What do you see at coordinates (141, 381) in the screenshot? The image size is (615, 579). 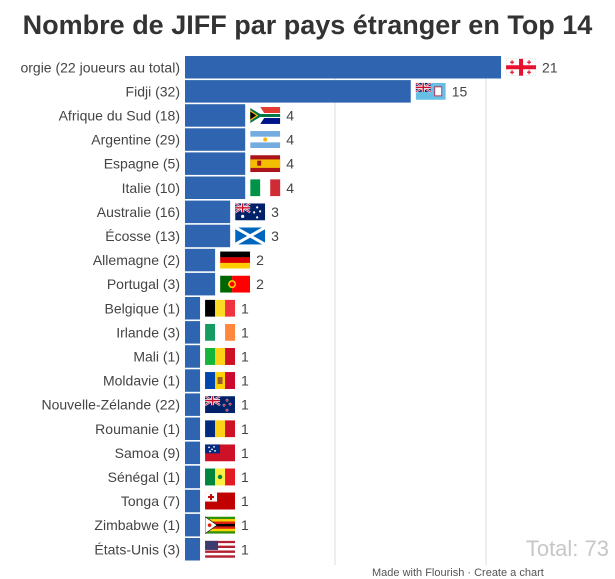 I see `category-label: Moldavie (1)` at bounding box center [141, 381].